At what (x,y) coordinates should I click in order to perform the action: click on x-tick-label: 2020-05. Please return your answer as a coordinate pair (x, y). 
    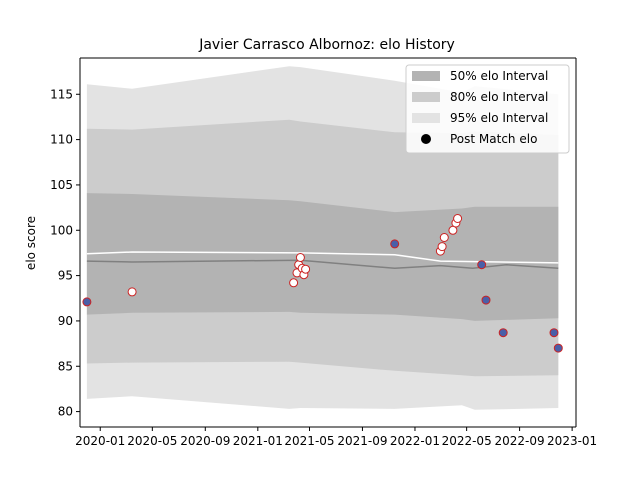
    Looking at the image, I should click on (152, 441).